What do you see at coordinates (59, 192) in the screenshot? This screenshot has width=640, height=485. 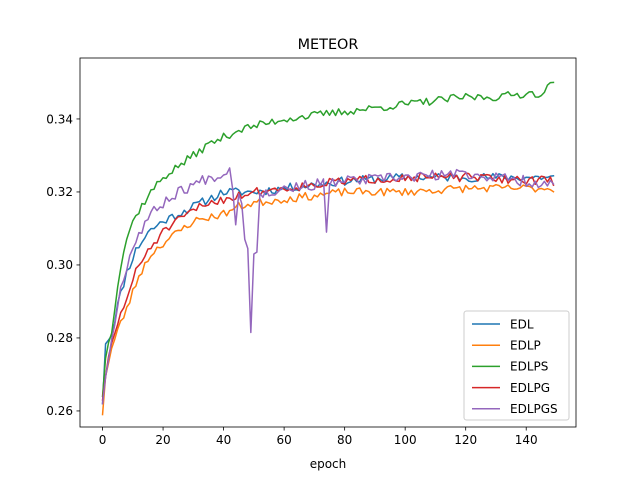 I see `y-tick-label-3: 0.32` at bounding box center [59, 192].